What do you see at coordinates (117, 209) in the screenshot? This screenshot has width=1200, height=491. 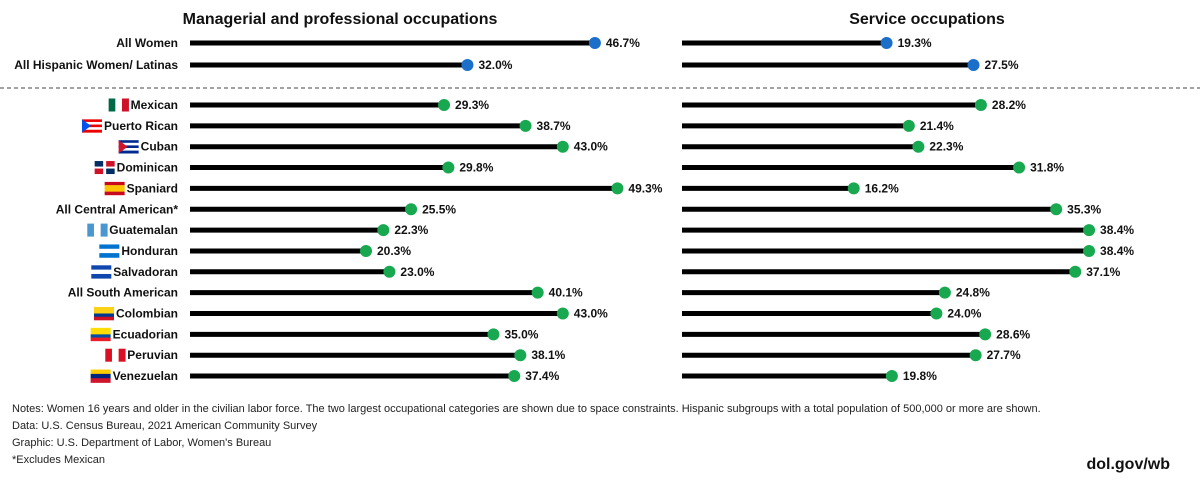 I see `category-label: All Central American*` at bounding box center [117, 209].